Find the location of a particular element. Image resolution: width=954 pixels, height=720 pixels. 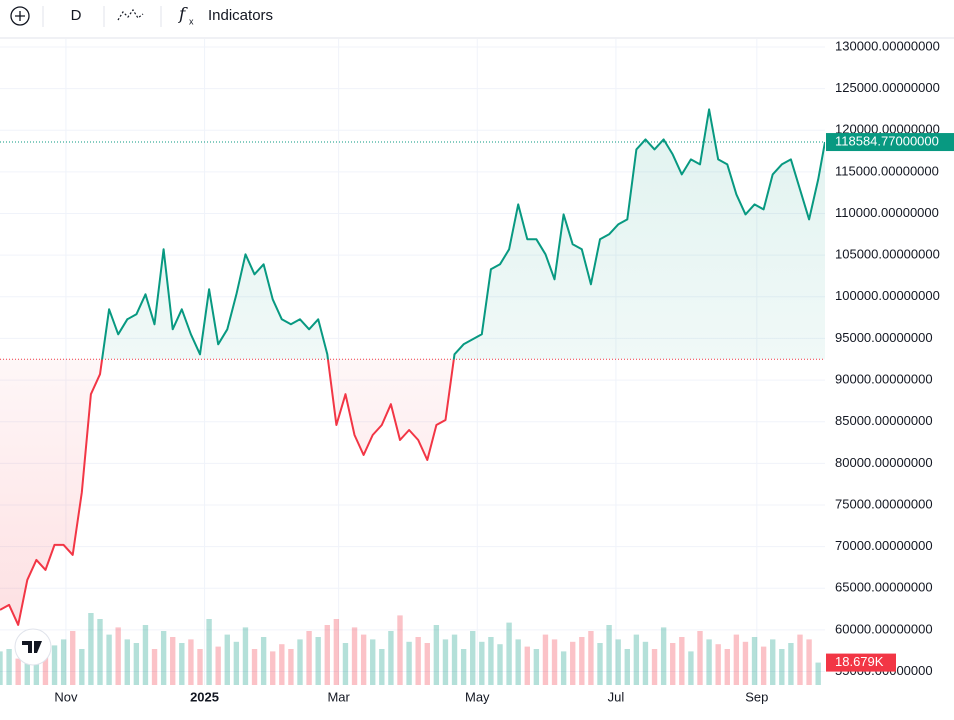

y-tick-label: 90000.00000000 is located at coordinates (884, 379).